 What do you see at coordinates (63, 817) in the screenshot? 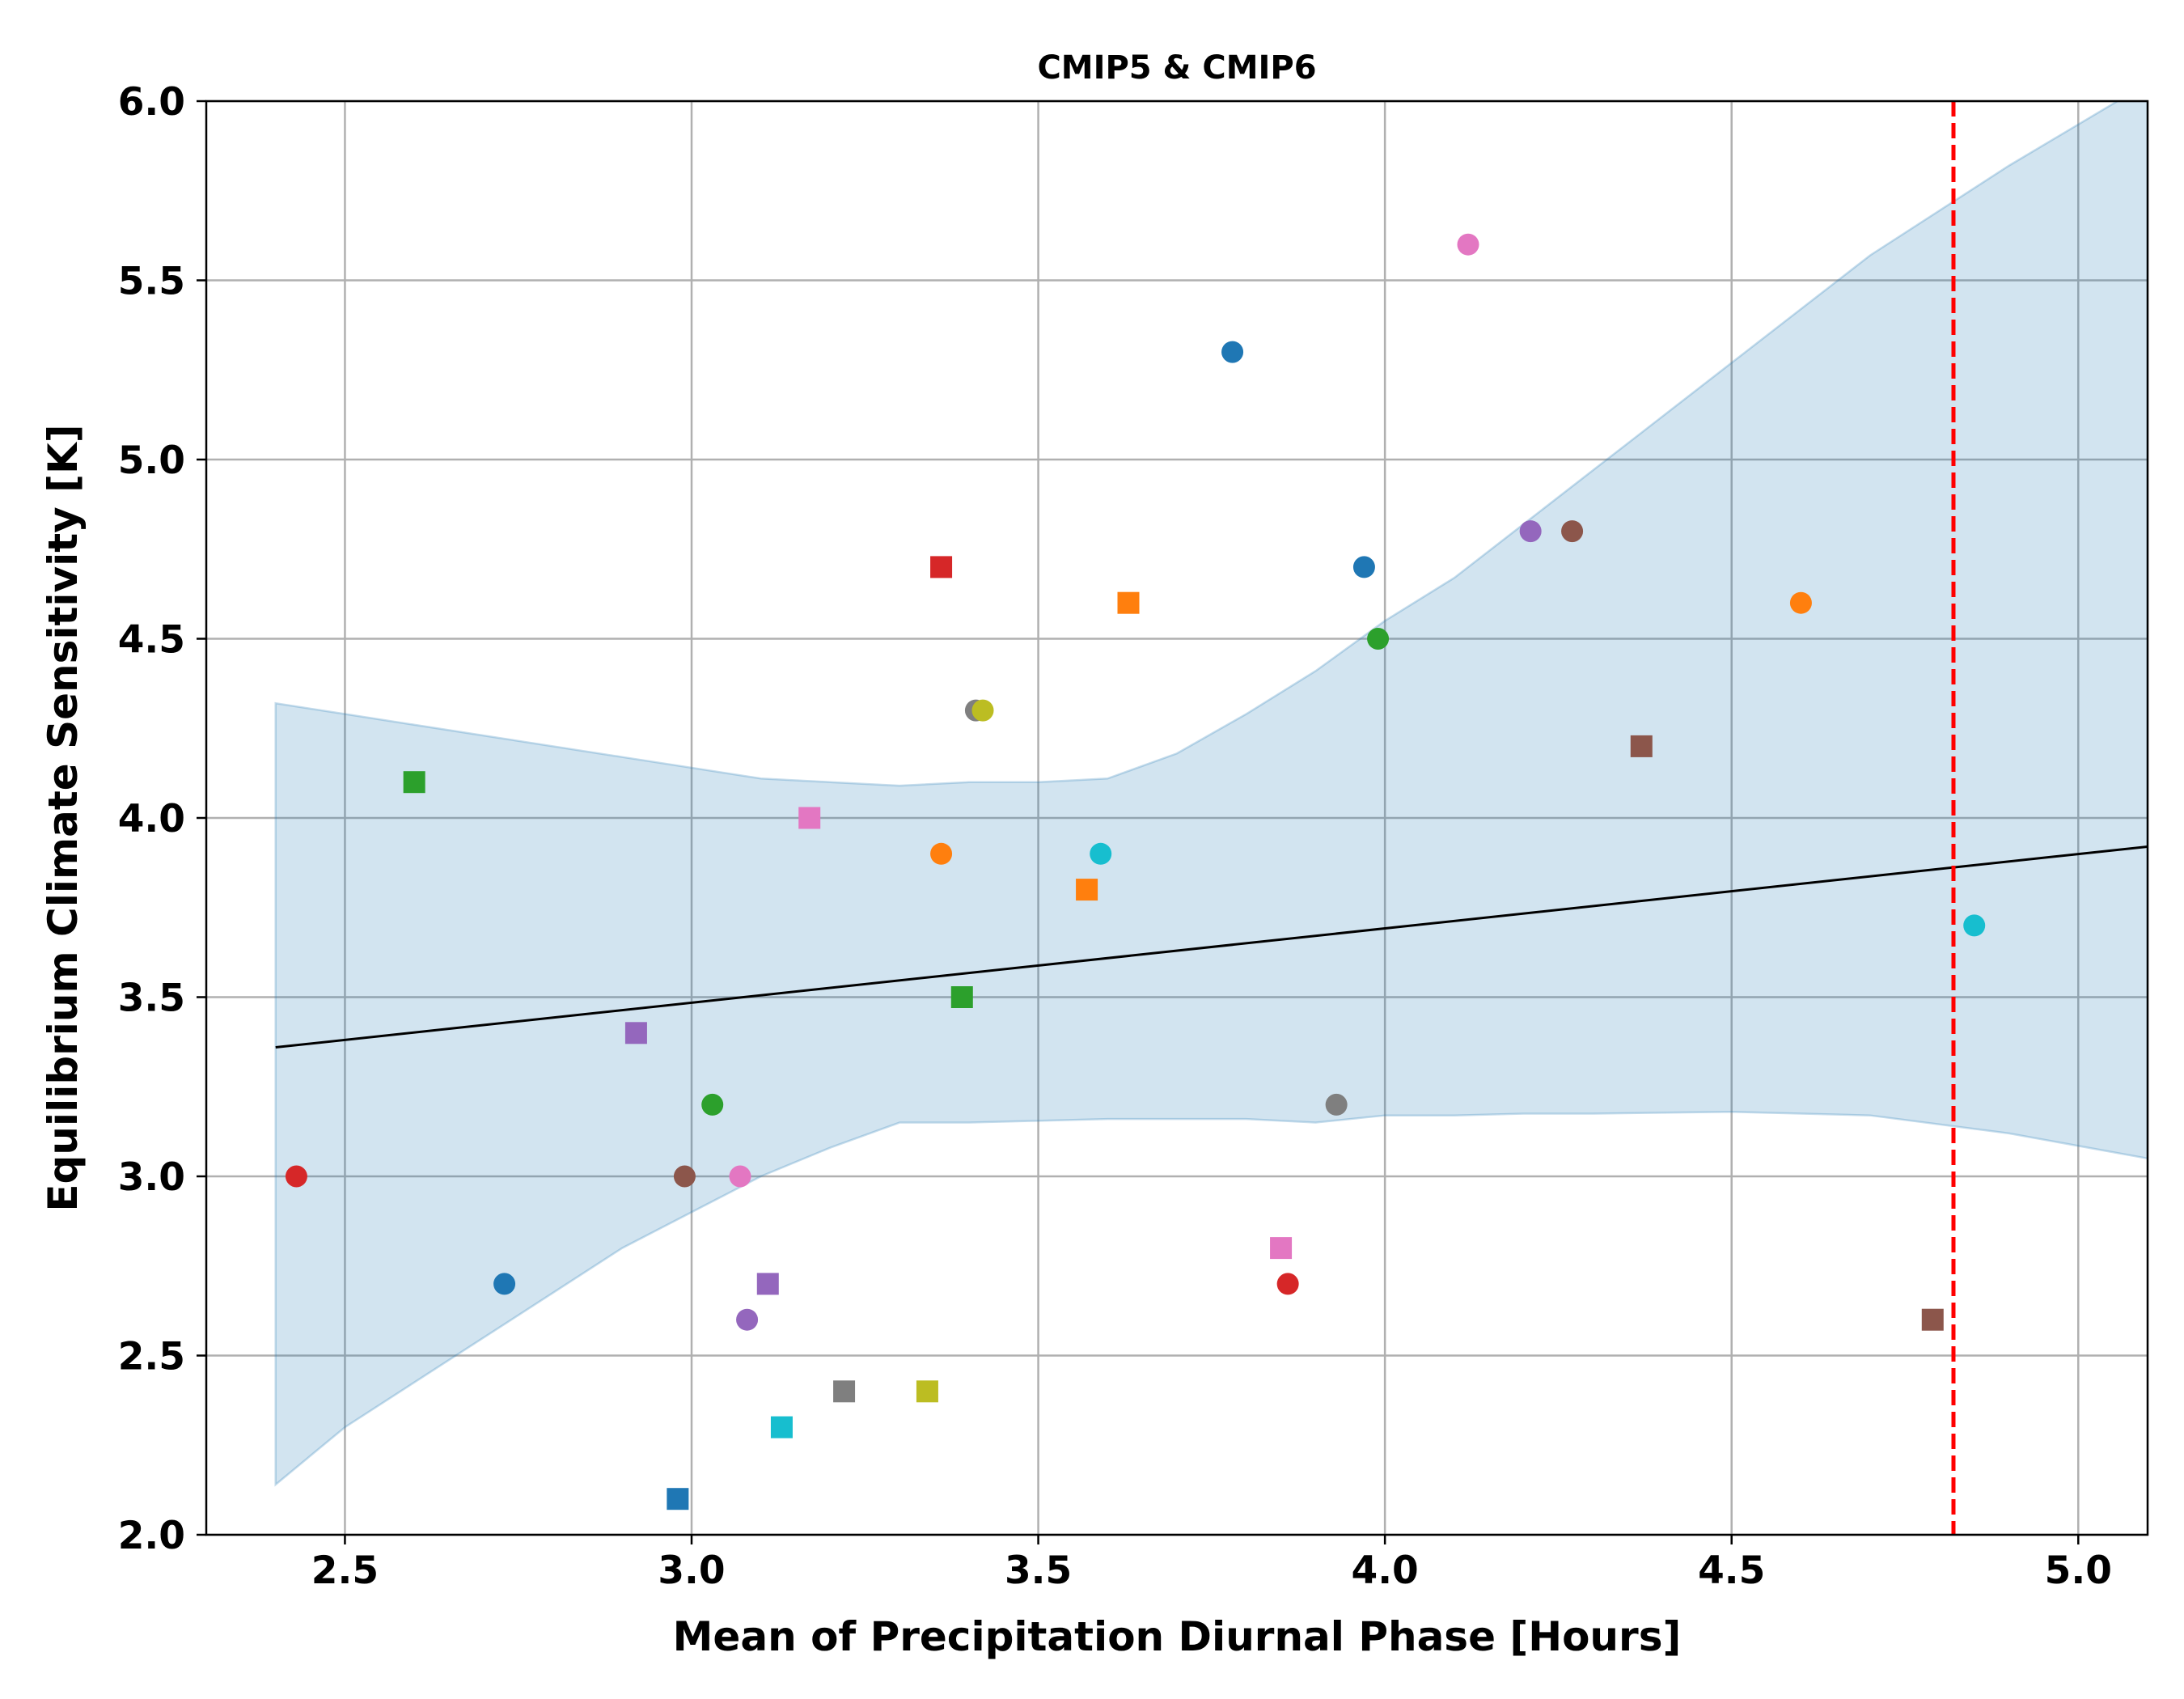
I see `y-axis-label: Equilibrium Climate Sensitivity [K]` at bounding box center [63, 817].